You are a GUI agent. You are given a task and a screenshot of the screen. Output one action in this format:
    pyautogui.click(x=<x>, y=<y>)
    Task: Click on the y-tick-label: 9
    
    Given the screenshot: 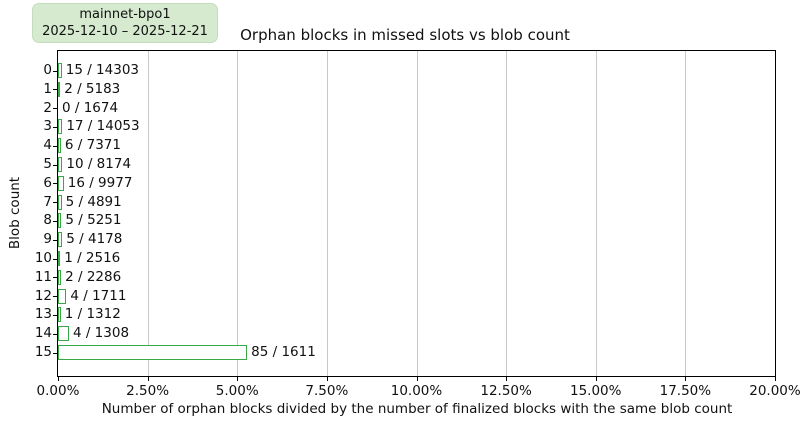 What is the action you would take?
    pyautogui.click(x=47, y=239)
    